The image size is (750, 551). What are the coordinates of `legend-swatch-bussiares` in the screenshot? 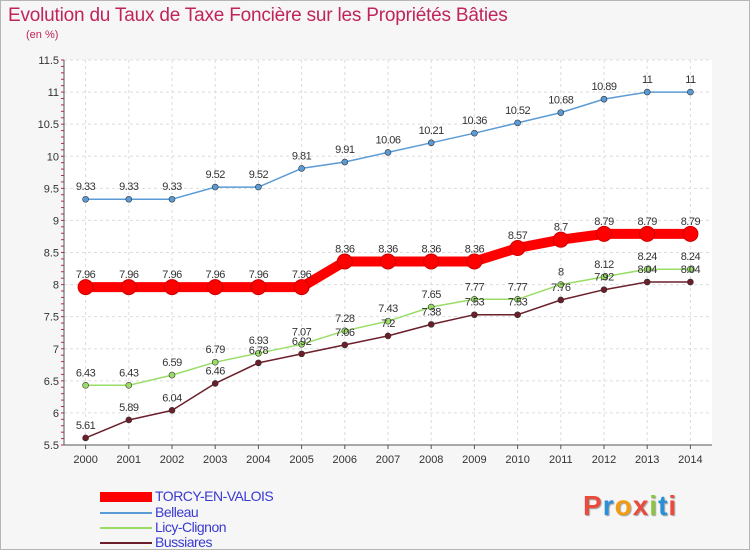 It's located at (126, 543).